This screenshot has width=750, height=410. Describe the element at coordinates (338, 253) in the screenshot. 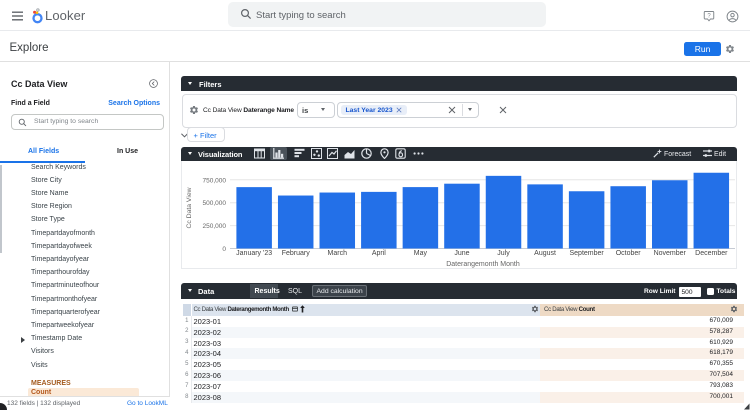

I see `svg-text: March` at that location.